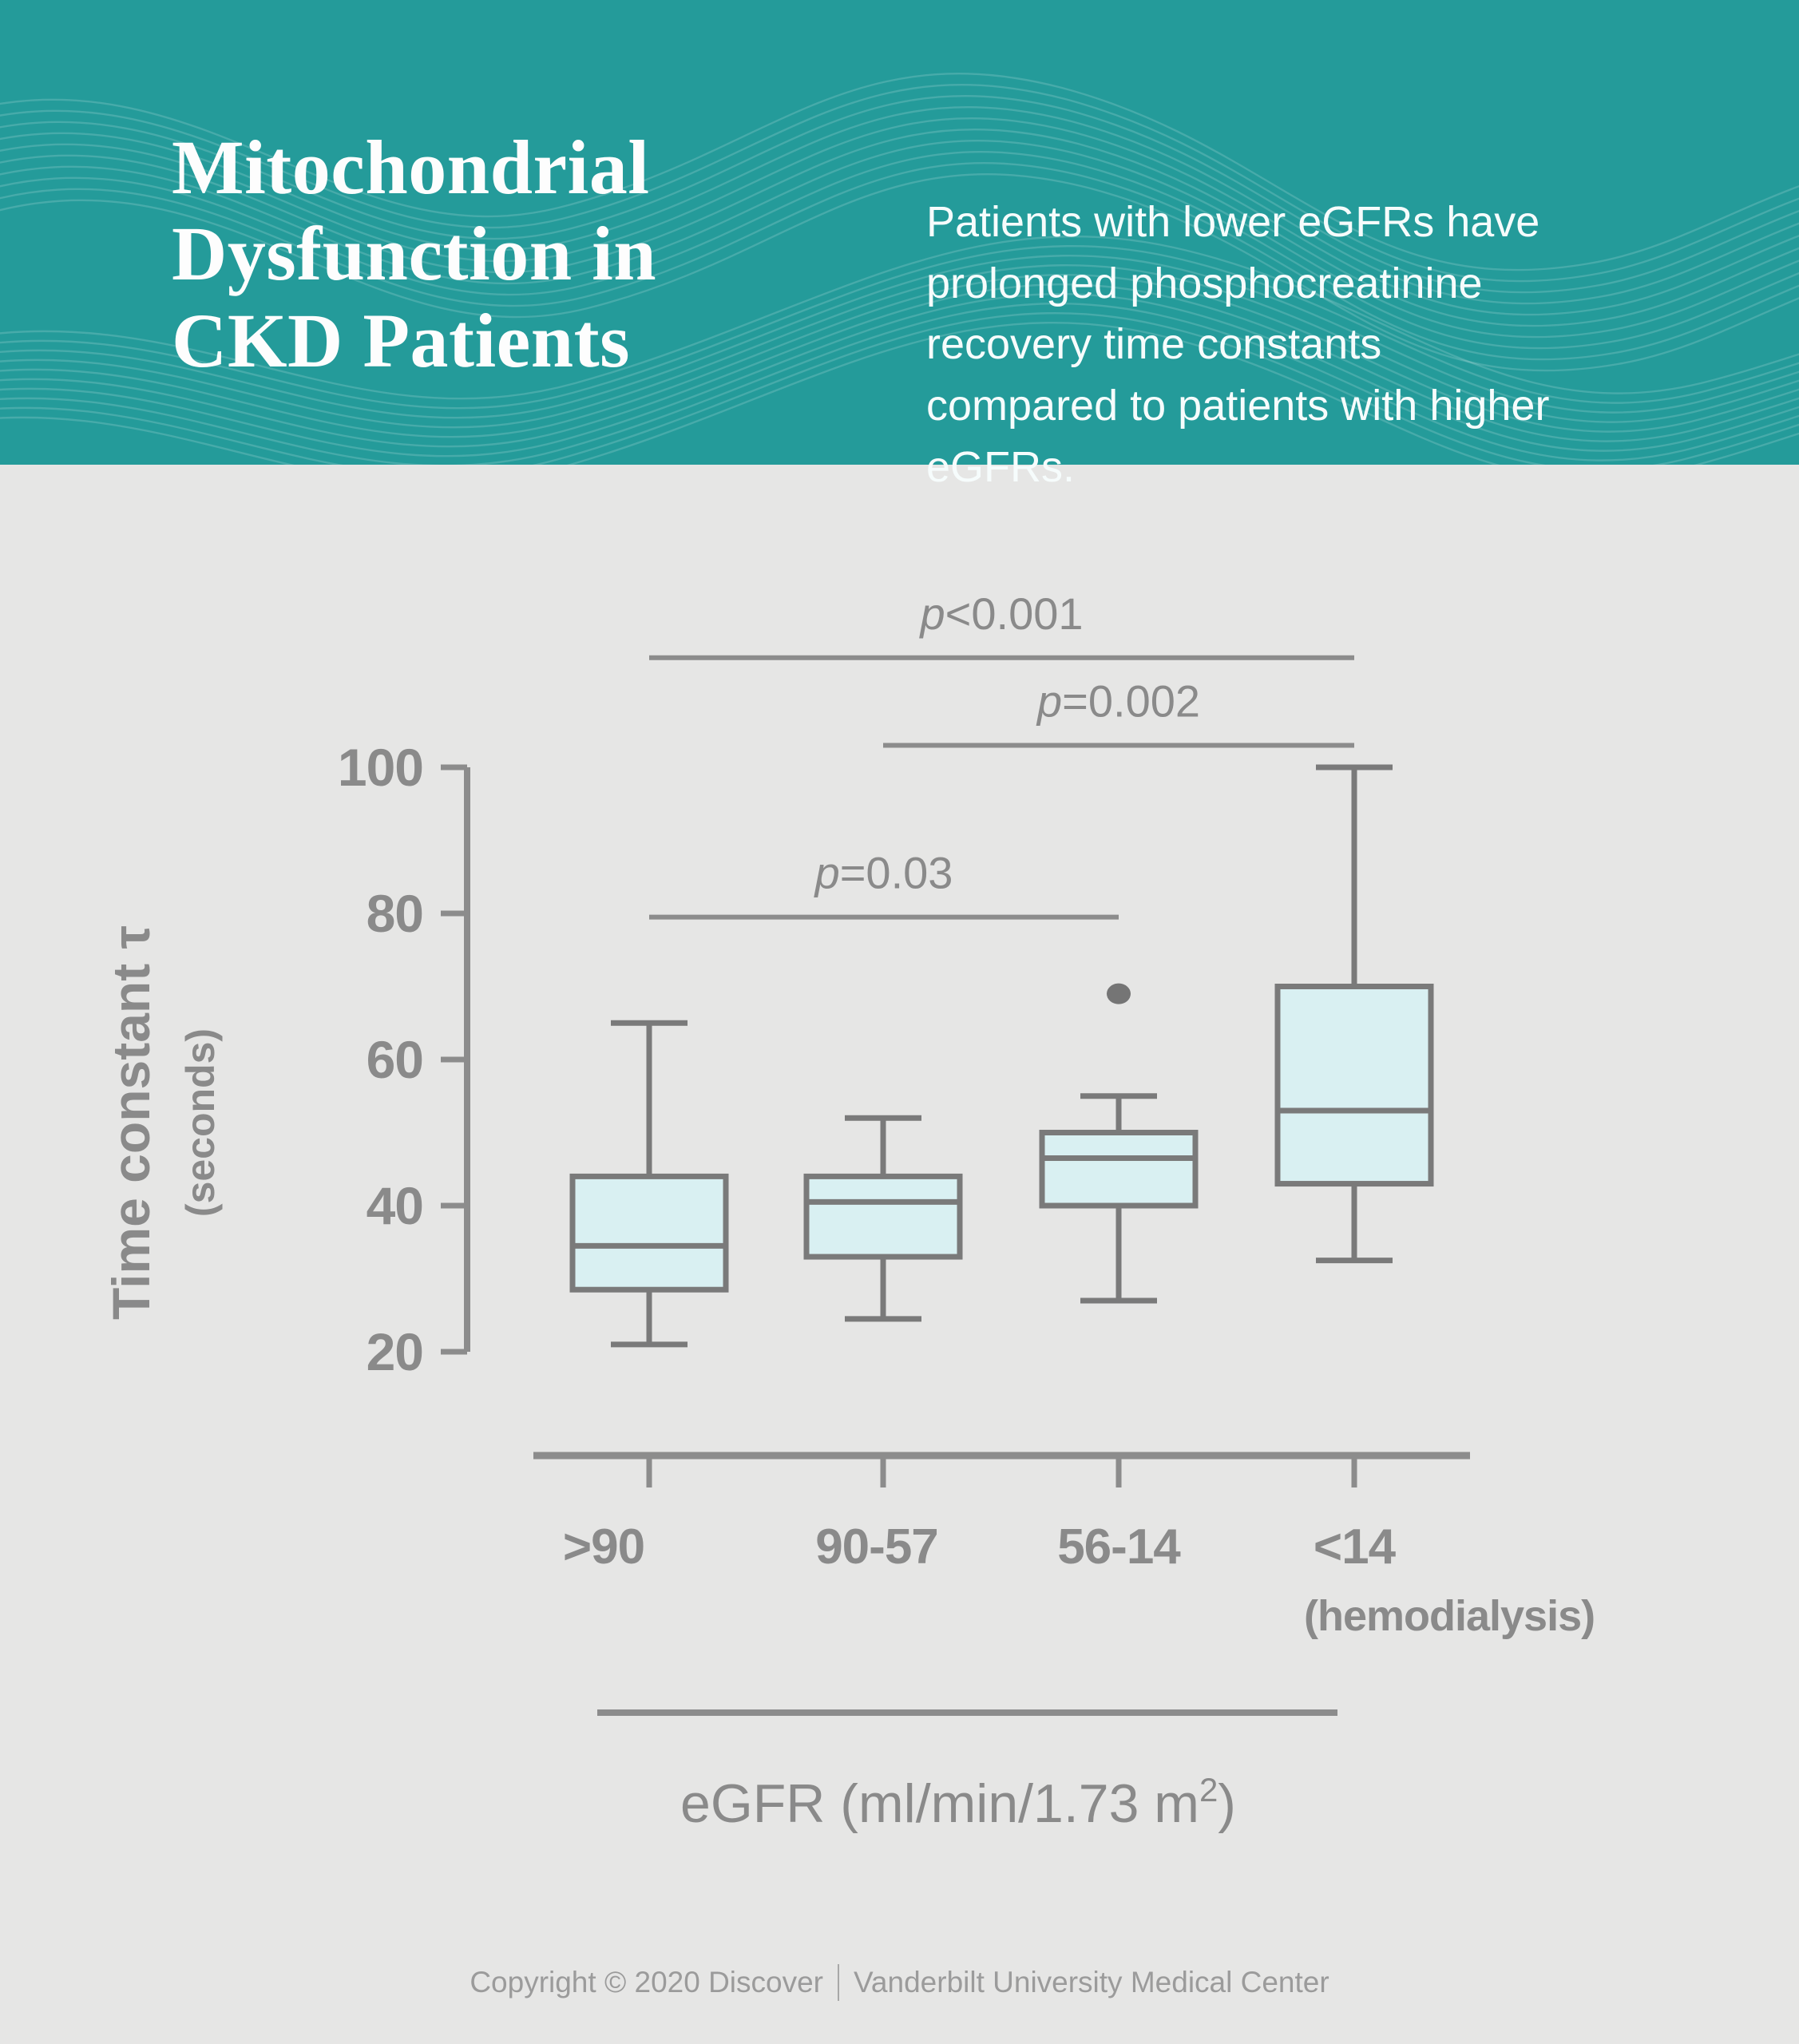 The width and height of the screenshot is (1799, 2044). Describe the element at coordinates (1118, 701) in the screenshot. I see `significance-label: p=0.002` at that location.